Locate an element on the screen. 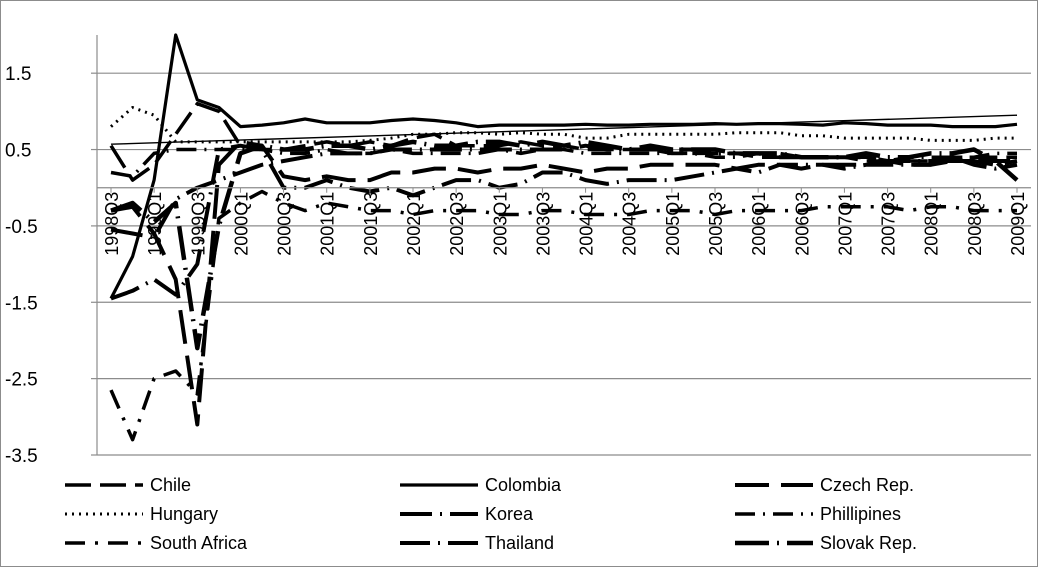  series-line-phillipines is located at coordinates (563, 163).